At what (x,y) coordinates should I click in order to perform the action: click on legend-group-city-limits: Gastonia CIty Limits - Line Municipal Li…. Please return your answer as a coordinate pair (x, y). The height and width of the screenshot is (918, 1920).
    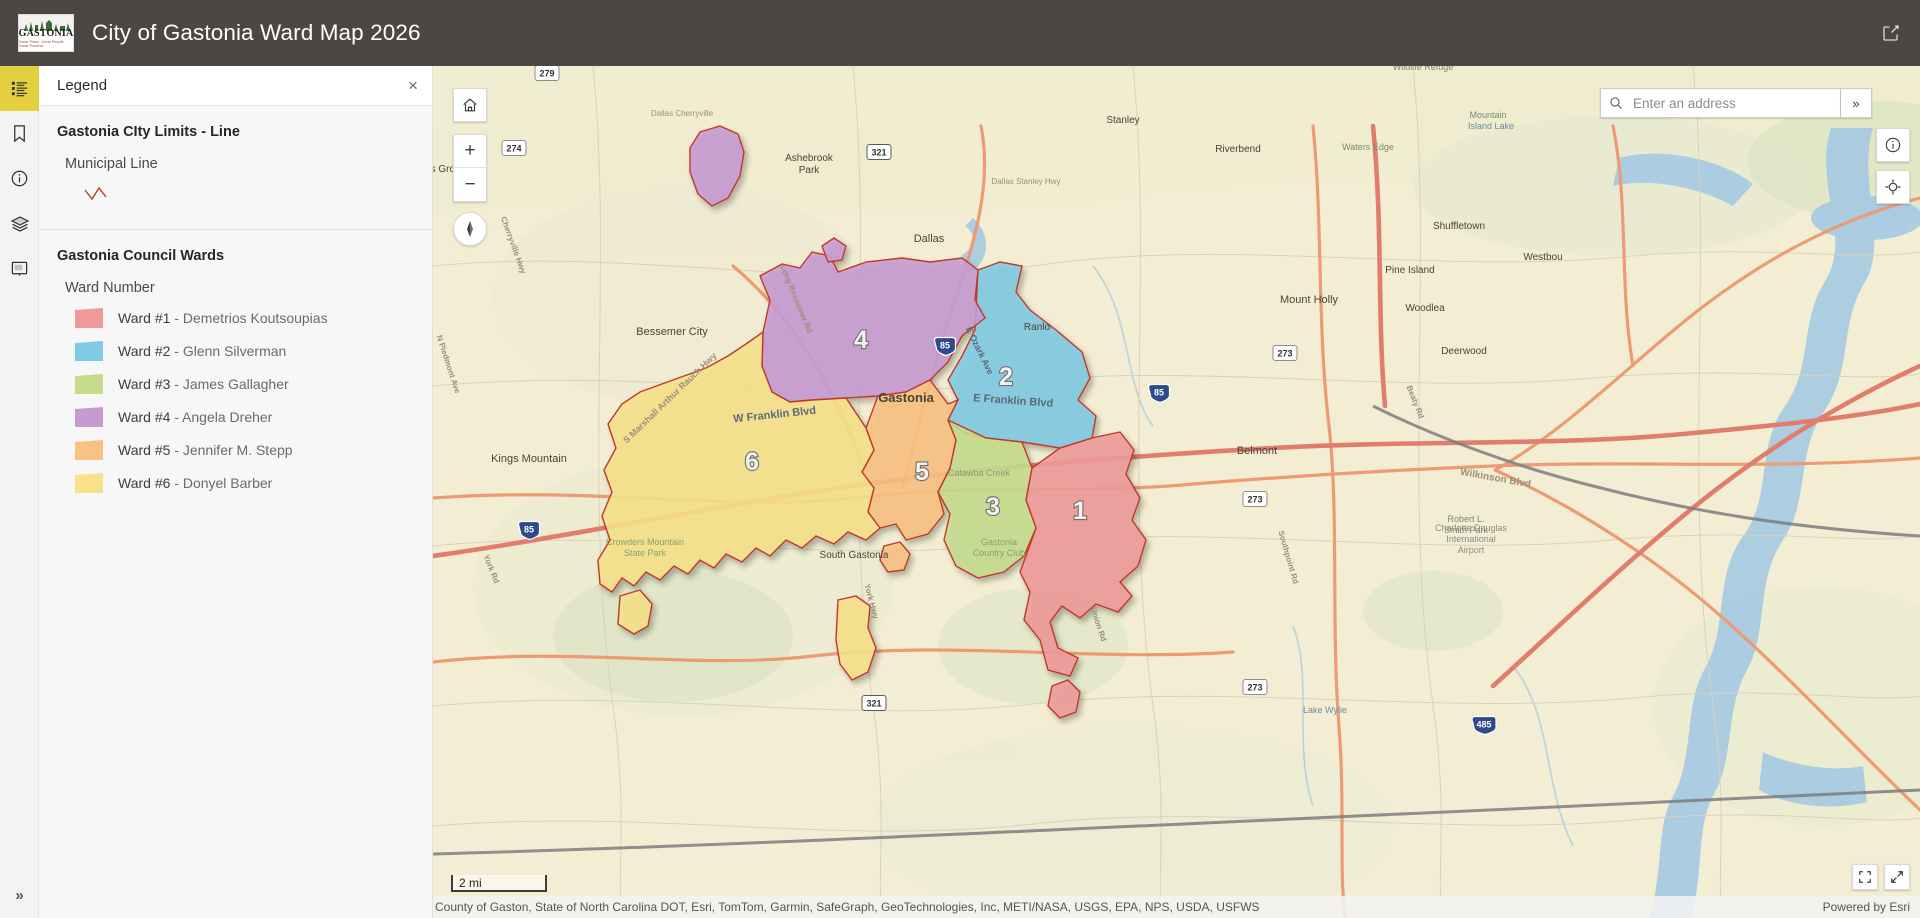
    Looking at the image, I should click on (235, 168).